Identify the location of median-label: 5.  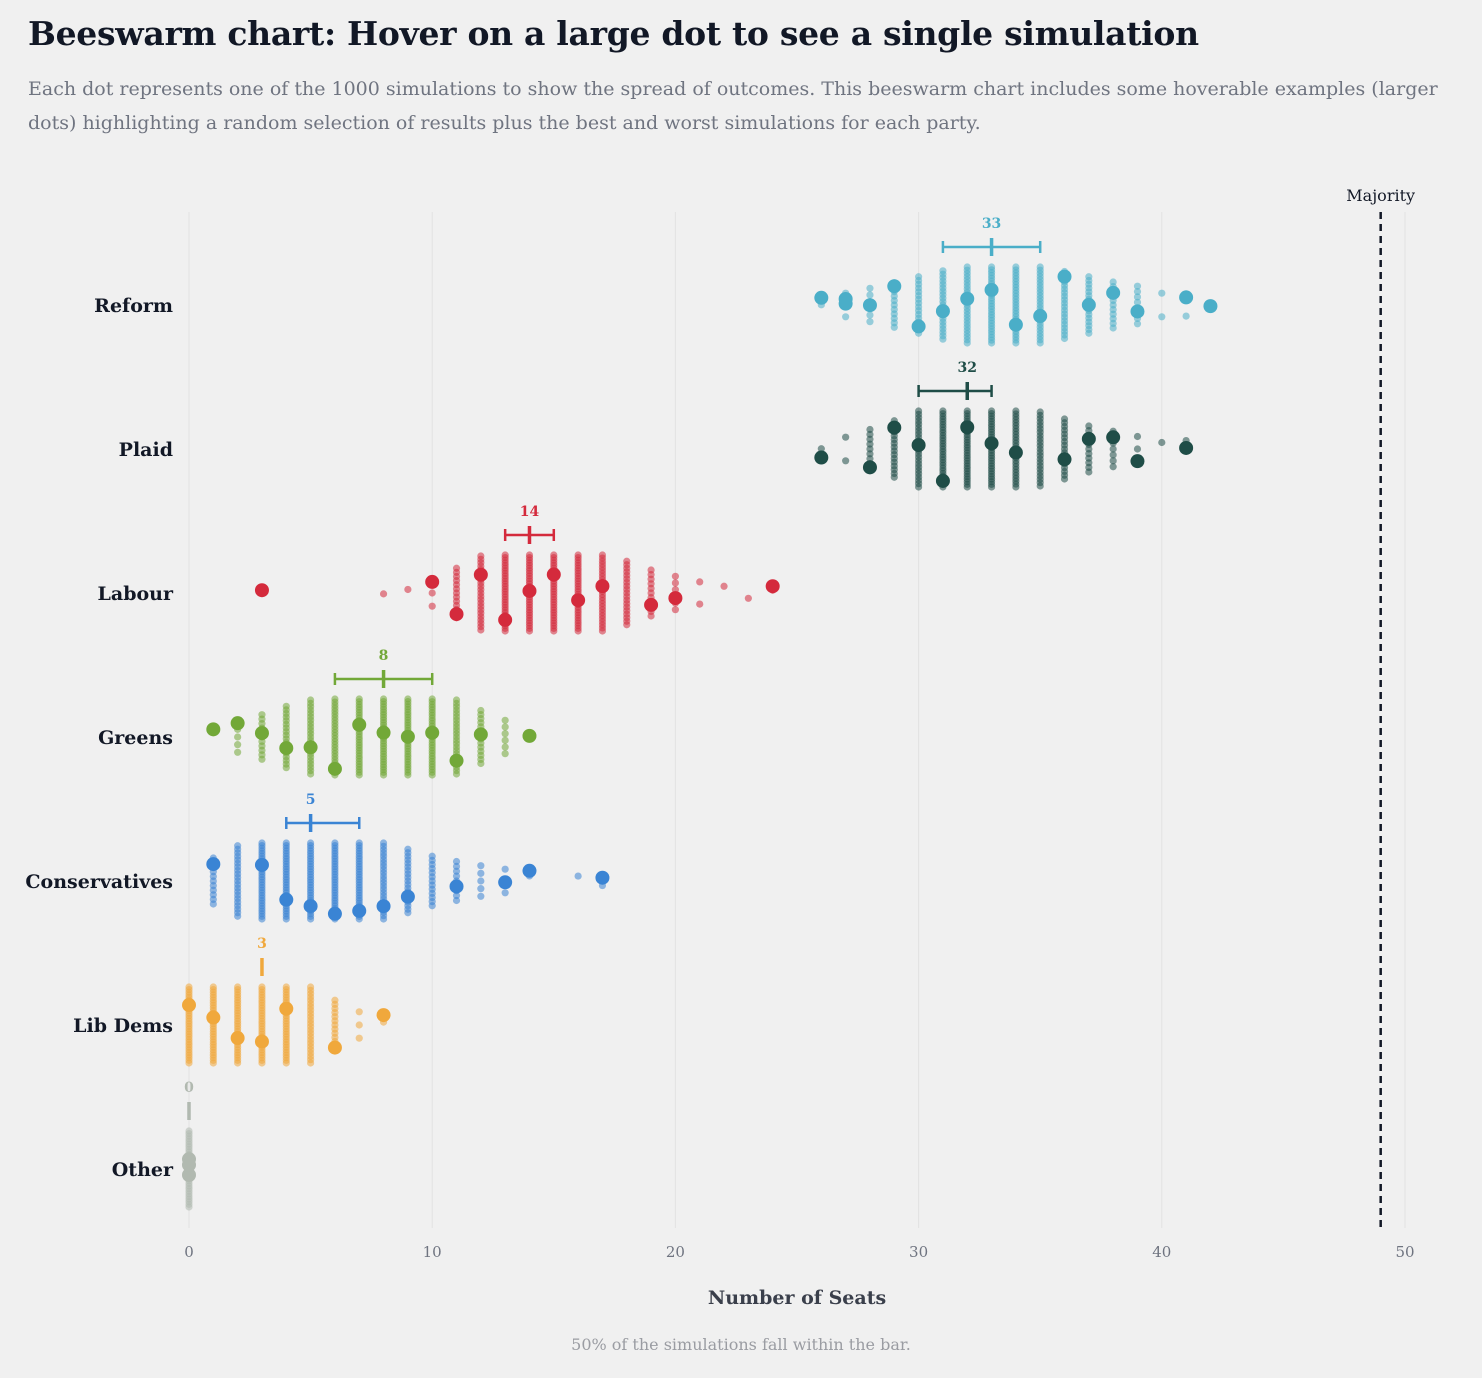
(311, 800).